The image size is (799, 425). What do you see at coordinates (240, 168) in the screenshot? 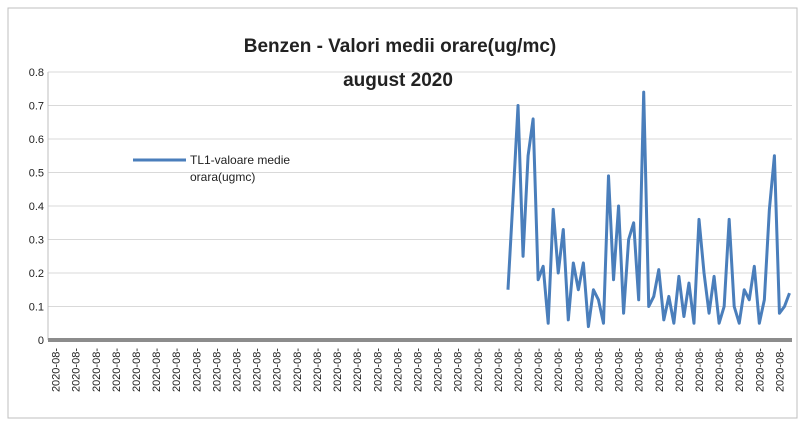
I see `legend-label: TL1-valoare medie orara(ugmc)` at bounding box center [240, 168].